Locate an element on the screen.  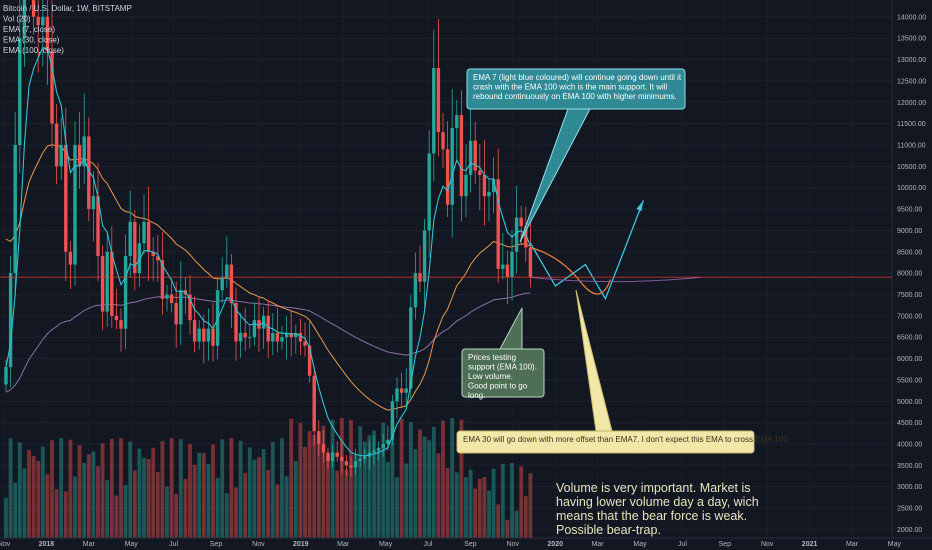
price-tick-label: 3500.00 is located at coordinates (909, 466).